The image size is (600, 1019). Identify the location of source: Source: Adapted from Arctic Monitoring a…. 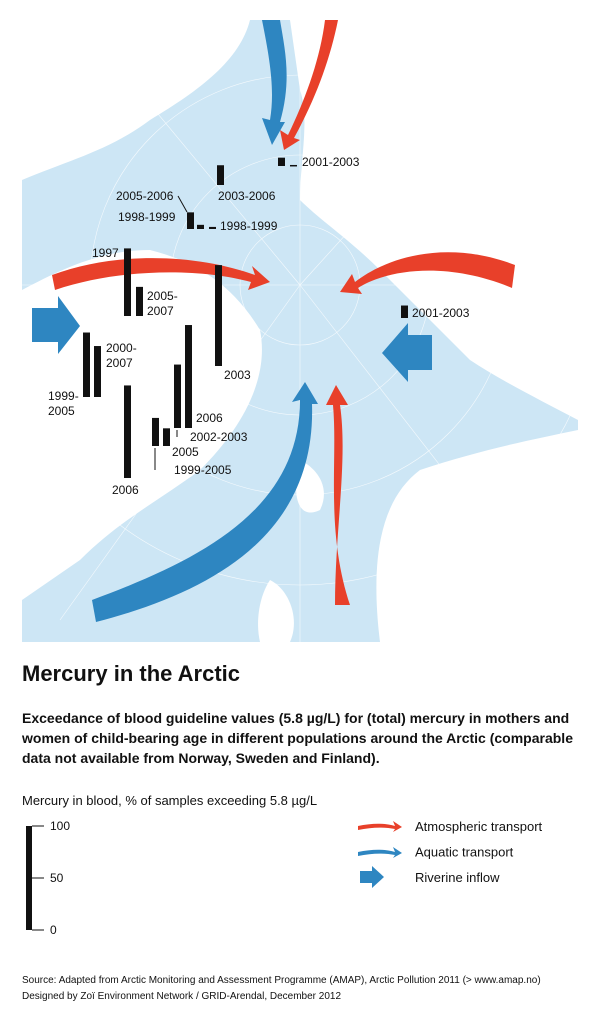
(281, 980).